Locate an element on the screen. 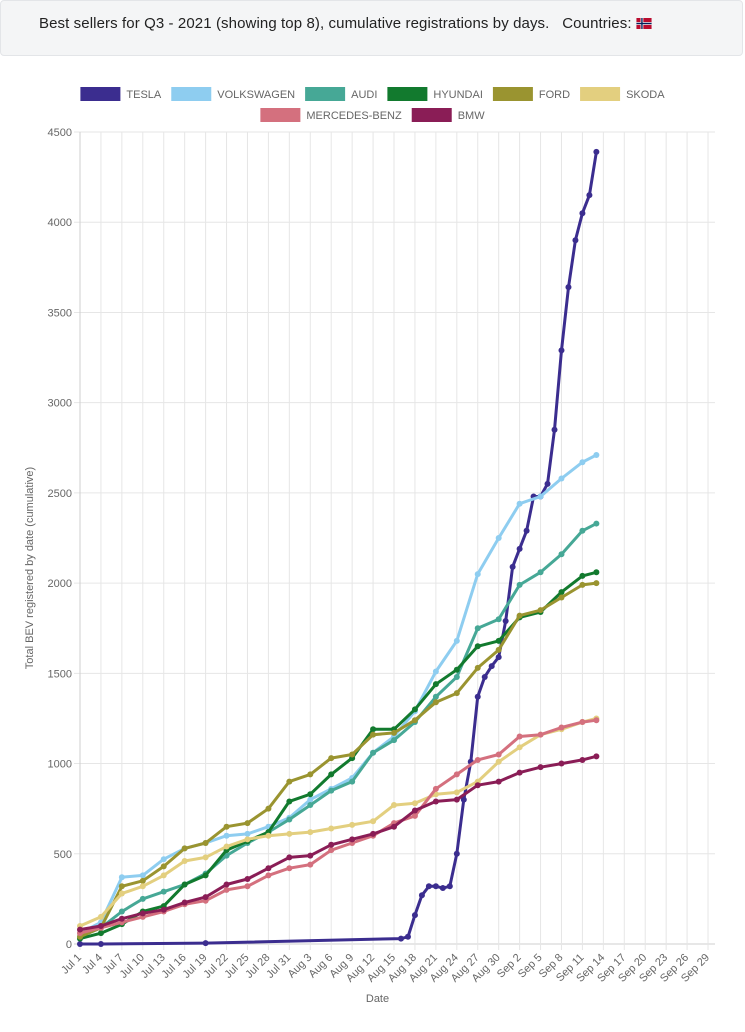 The height and width of the screenshot is (1032, 745). legend-item-skoda: SKODA is located at coordinates (622, 94).